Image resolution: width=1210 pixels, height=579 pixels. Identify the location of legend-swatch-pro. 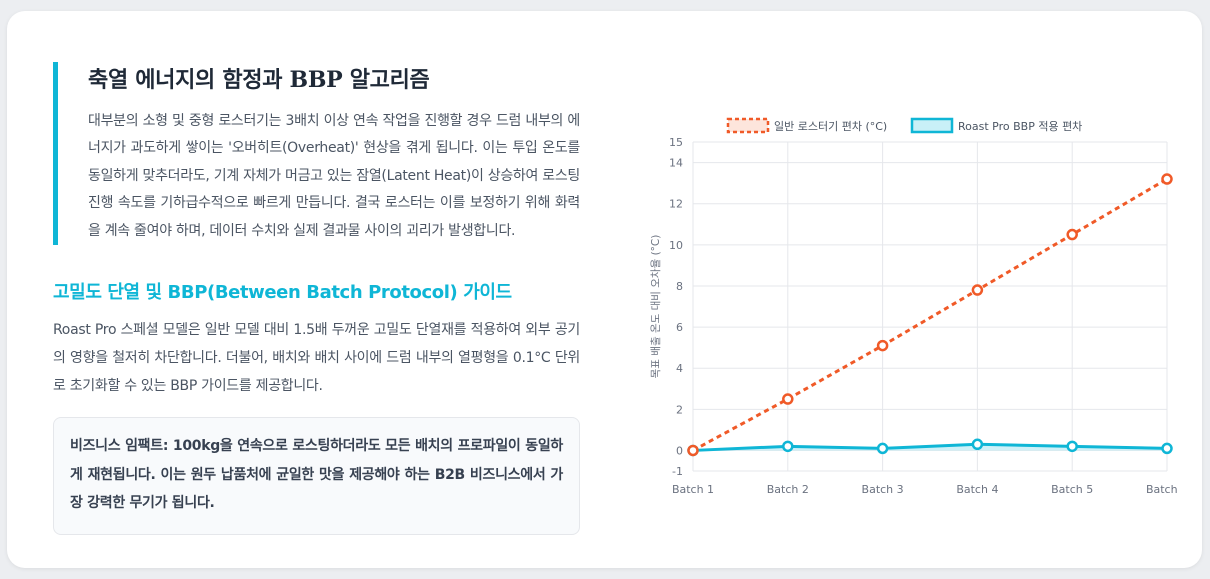
(932, 125).